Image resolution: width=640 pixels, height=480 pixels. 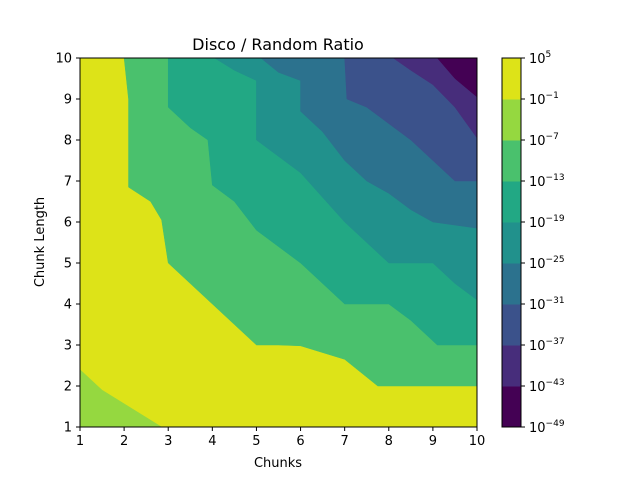 What do you see at coordinates (547, 304) in the screenshot?
I see `colorbar-tick-label: 10⁻³¹` at bounding box center [547, 304].